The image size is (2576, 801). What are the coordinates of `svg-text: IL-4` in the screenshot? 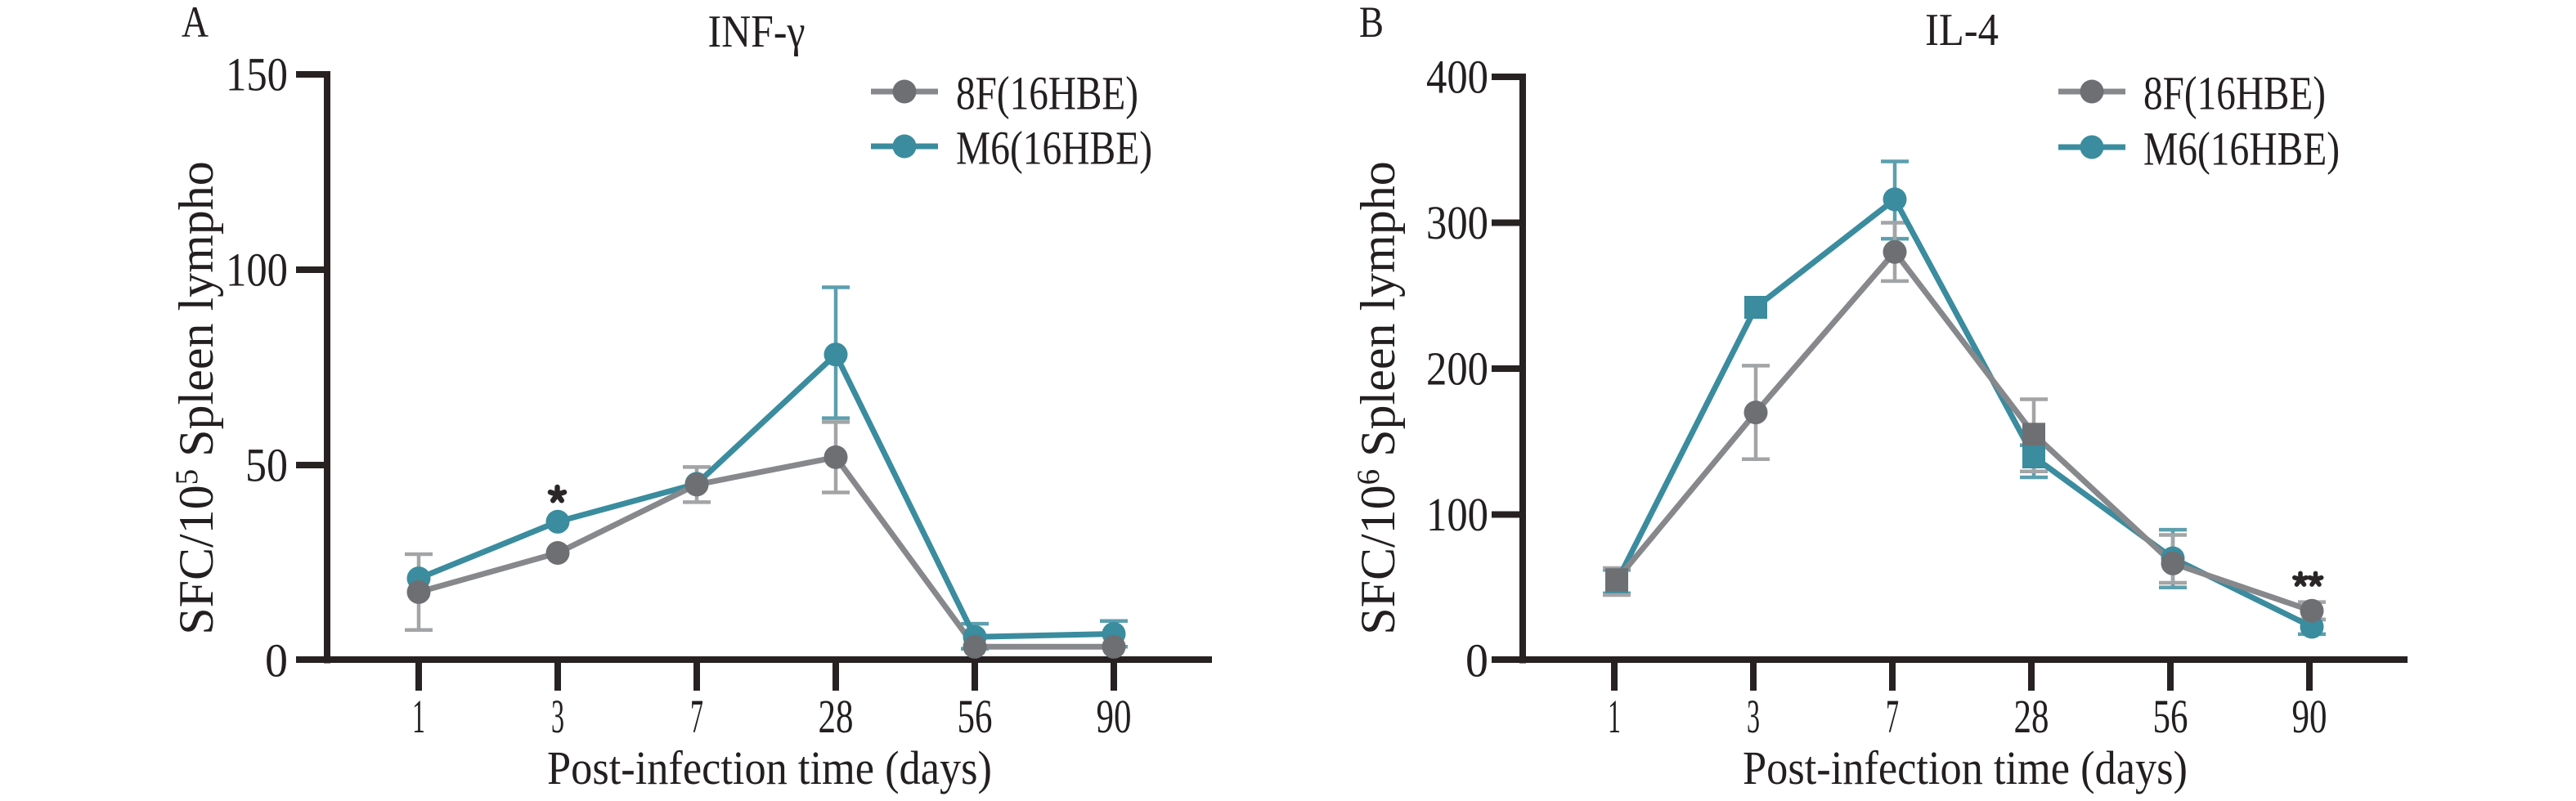 It's located at (1962, 31).